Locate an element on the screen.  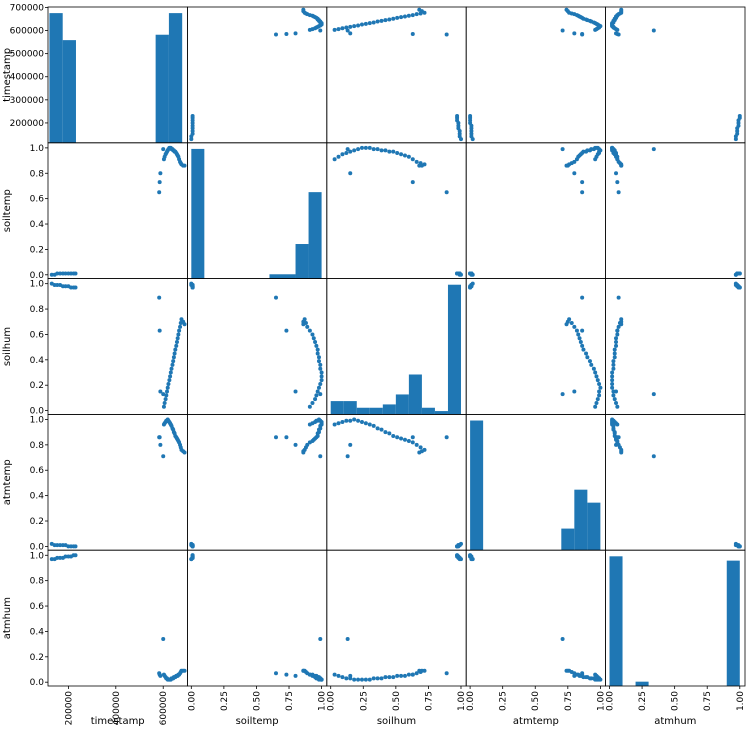
x-tick-label: 0.25 is located at coordinates (504, 701).